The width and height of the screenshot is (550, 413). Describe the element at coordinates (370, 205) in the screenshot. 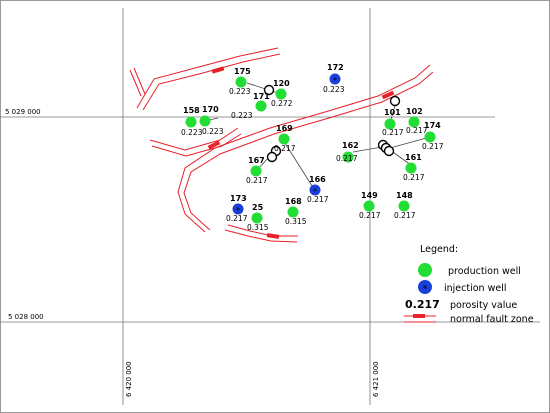

I see `well-149: 149 0.217` at that location.